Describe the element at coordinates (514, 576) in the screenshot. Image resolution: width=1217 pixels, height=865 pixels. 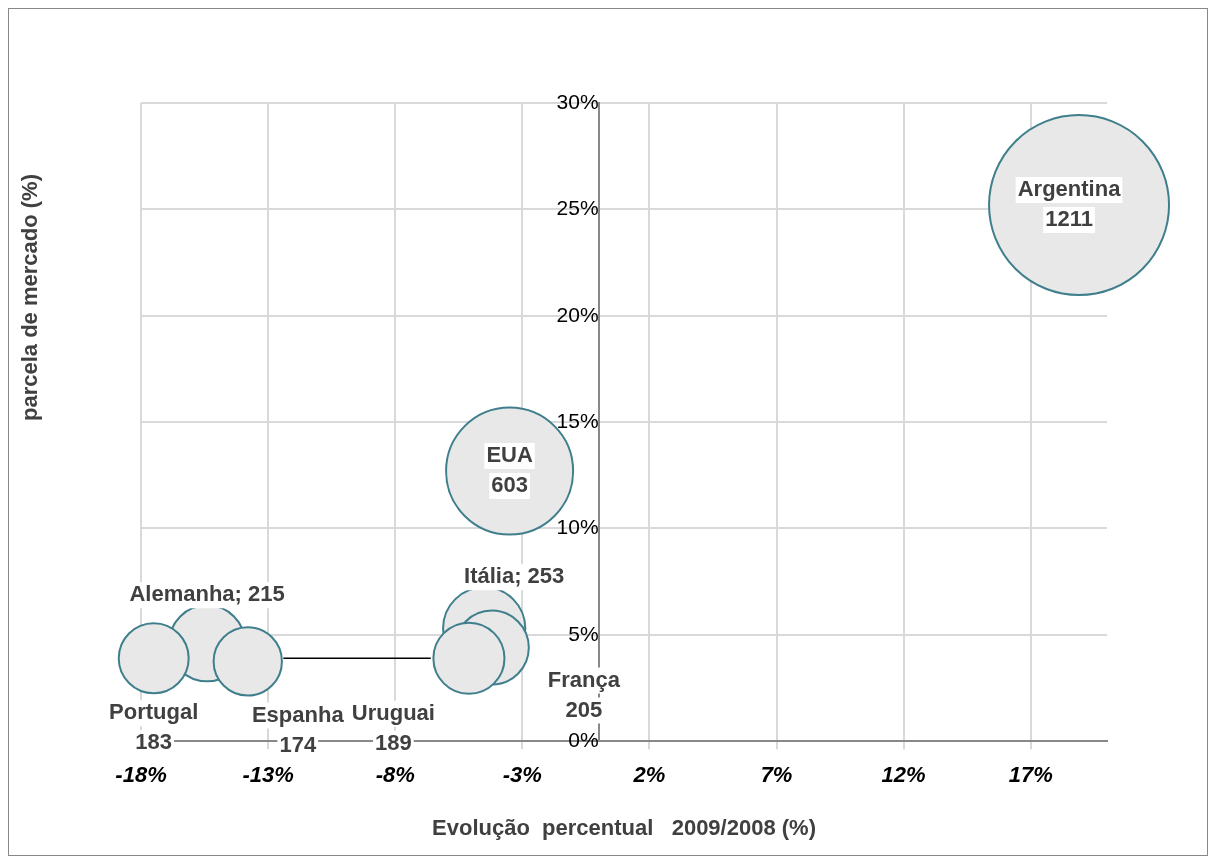
I see `annotation: Itália; 253` at that location.